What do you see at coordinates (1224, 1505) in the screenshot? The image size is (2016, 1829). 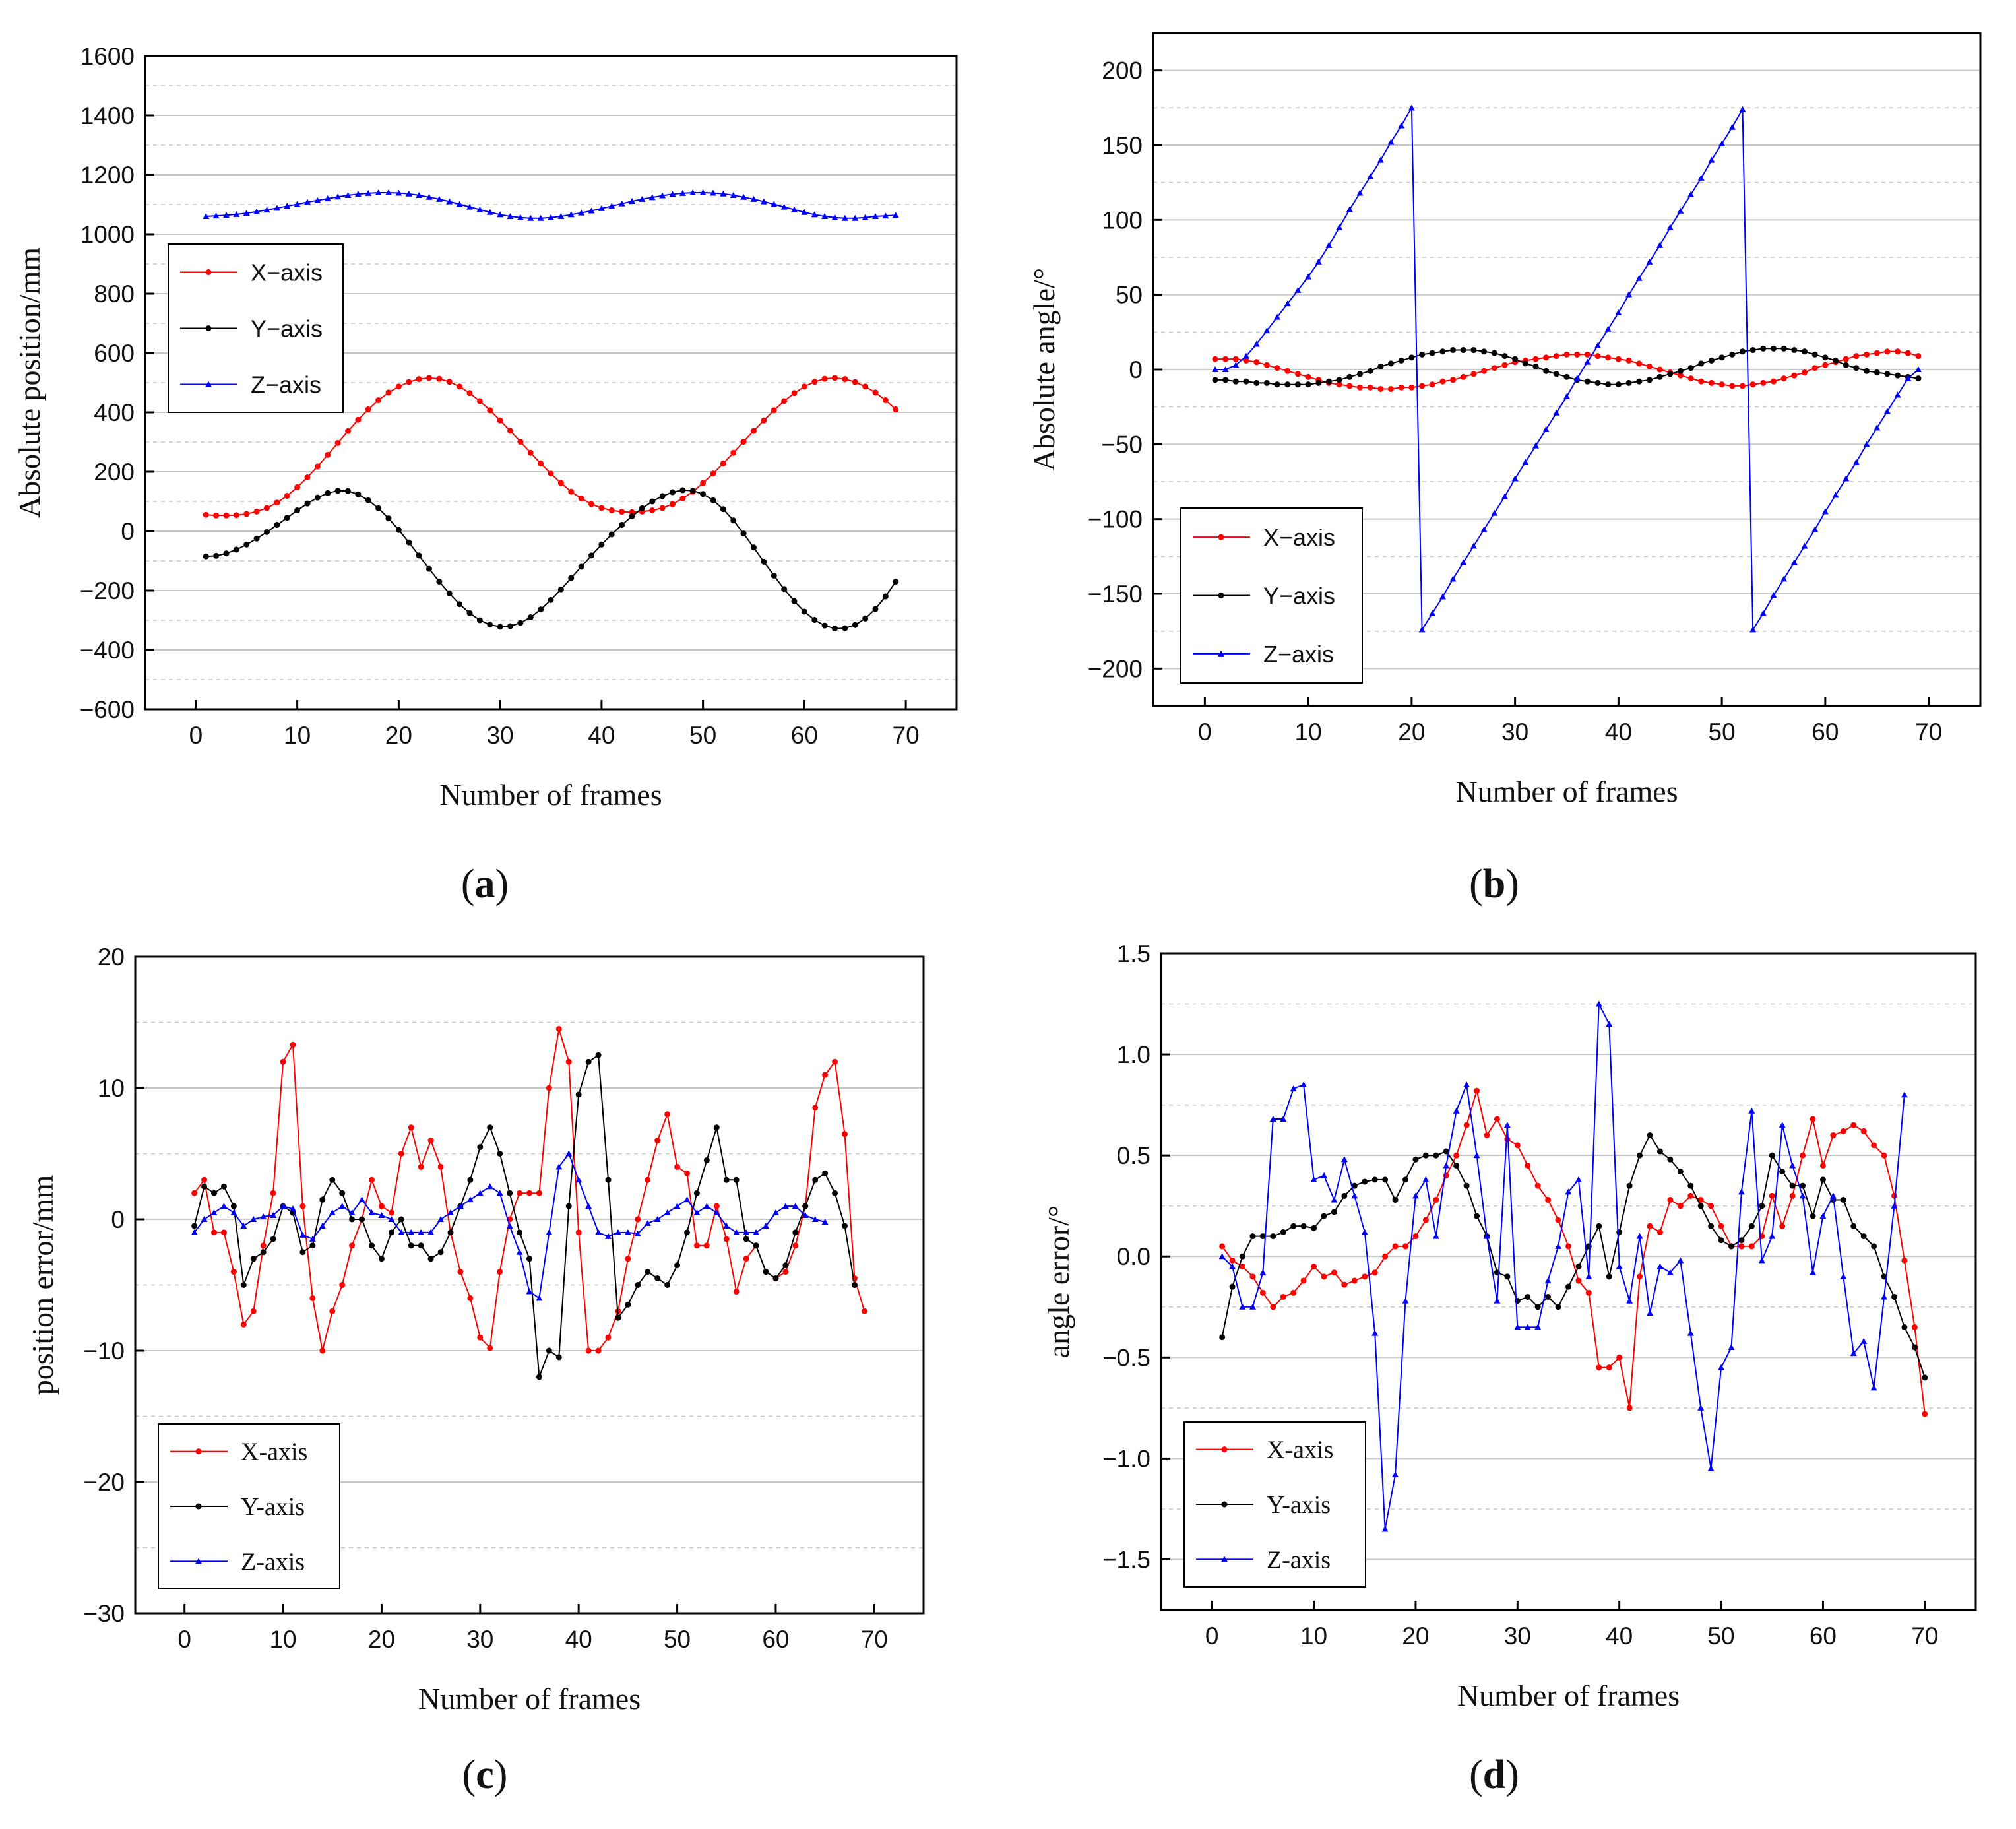 I see `legend-marker-y` at bounding box center [1224, 1505].